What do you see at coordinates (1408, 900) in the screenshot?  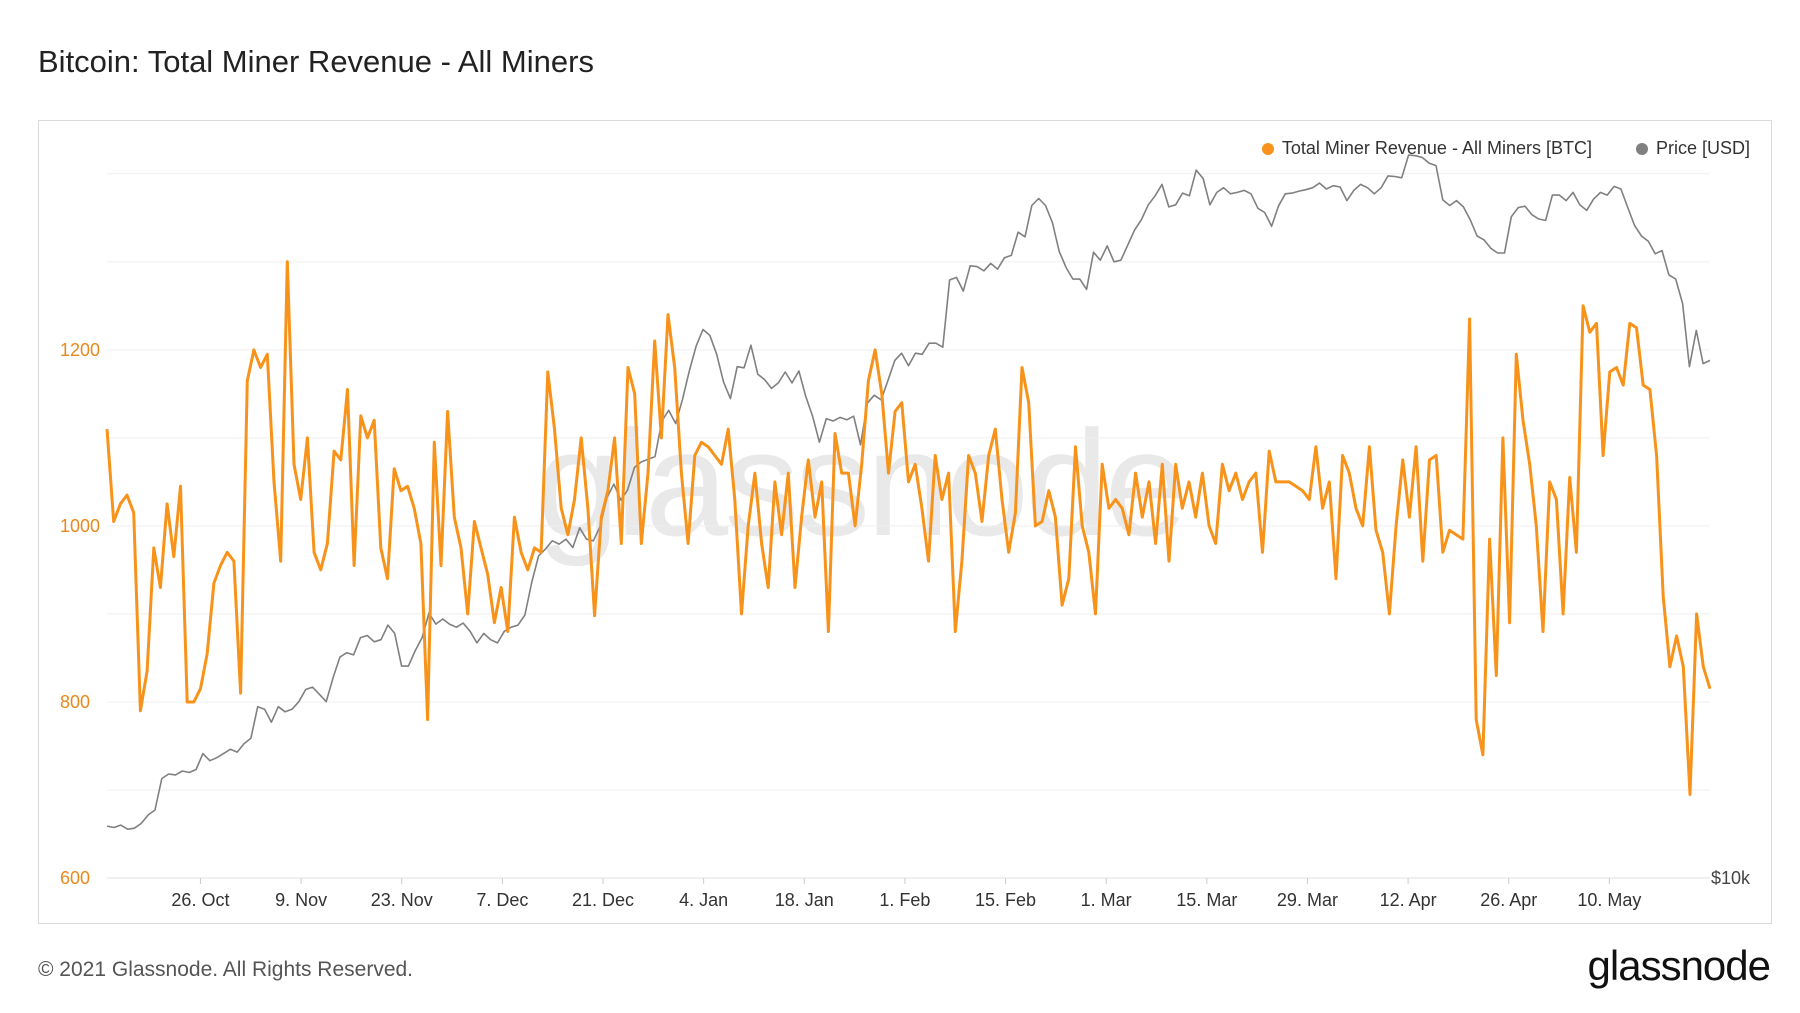 I see `x-tick-label: 12. Apr` at bounding box center [1408, 900].